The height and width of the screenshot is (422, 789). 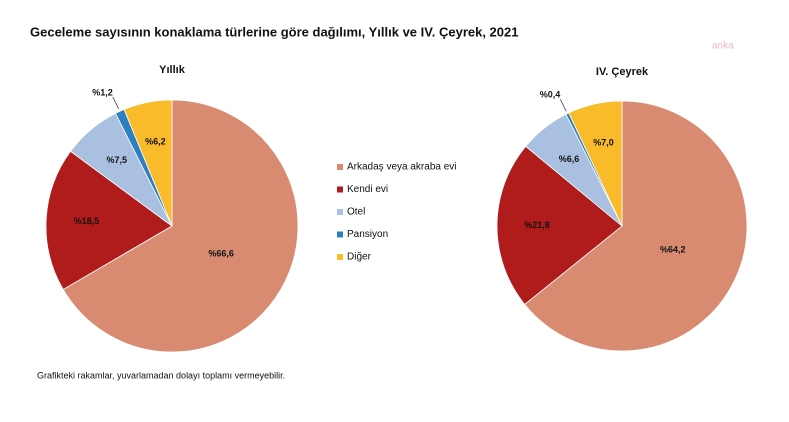 I want to click on legend-label: Arkadaş veya akraba evi, so click(x=402, y=167).